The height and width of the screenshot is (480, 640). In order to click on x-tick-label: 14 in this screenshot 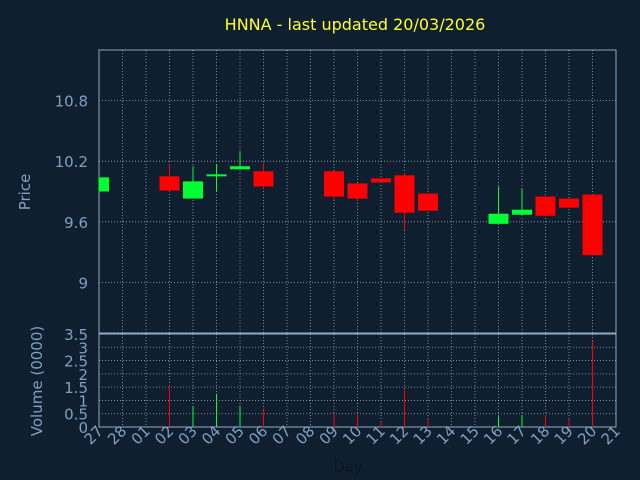, I will do `click(446, 435)`.